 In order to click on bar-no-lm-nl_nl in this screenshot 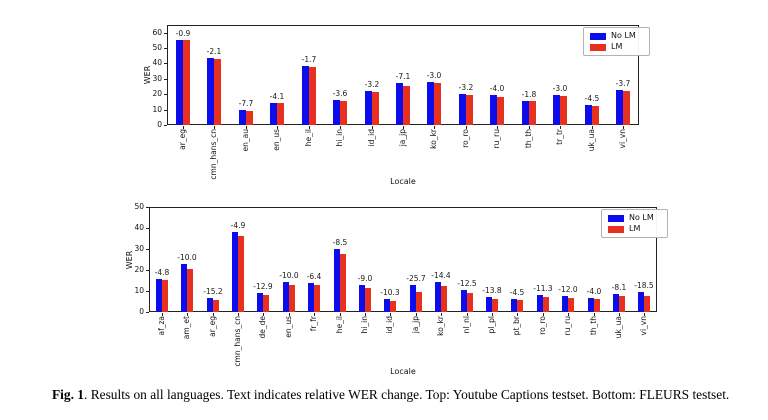, I will do `click(464, 300)`.